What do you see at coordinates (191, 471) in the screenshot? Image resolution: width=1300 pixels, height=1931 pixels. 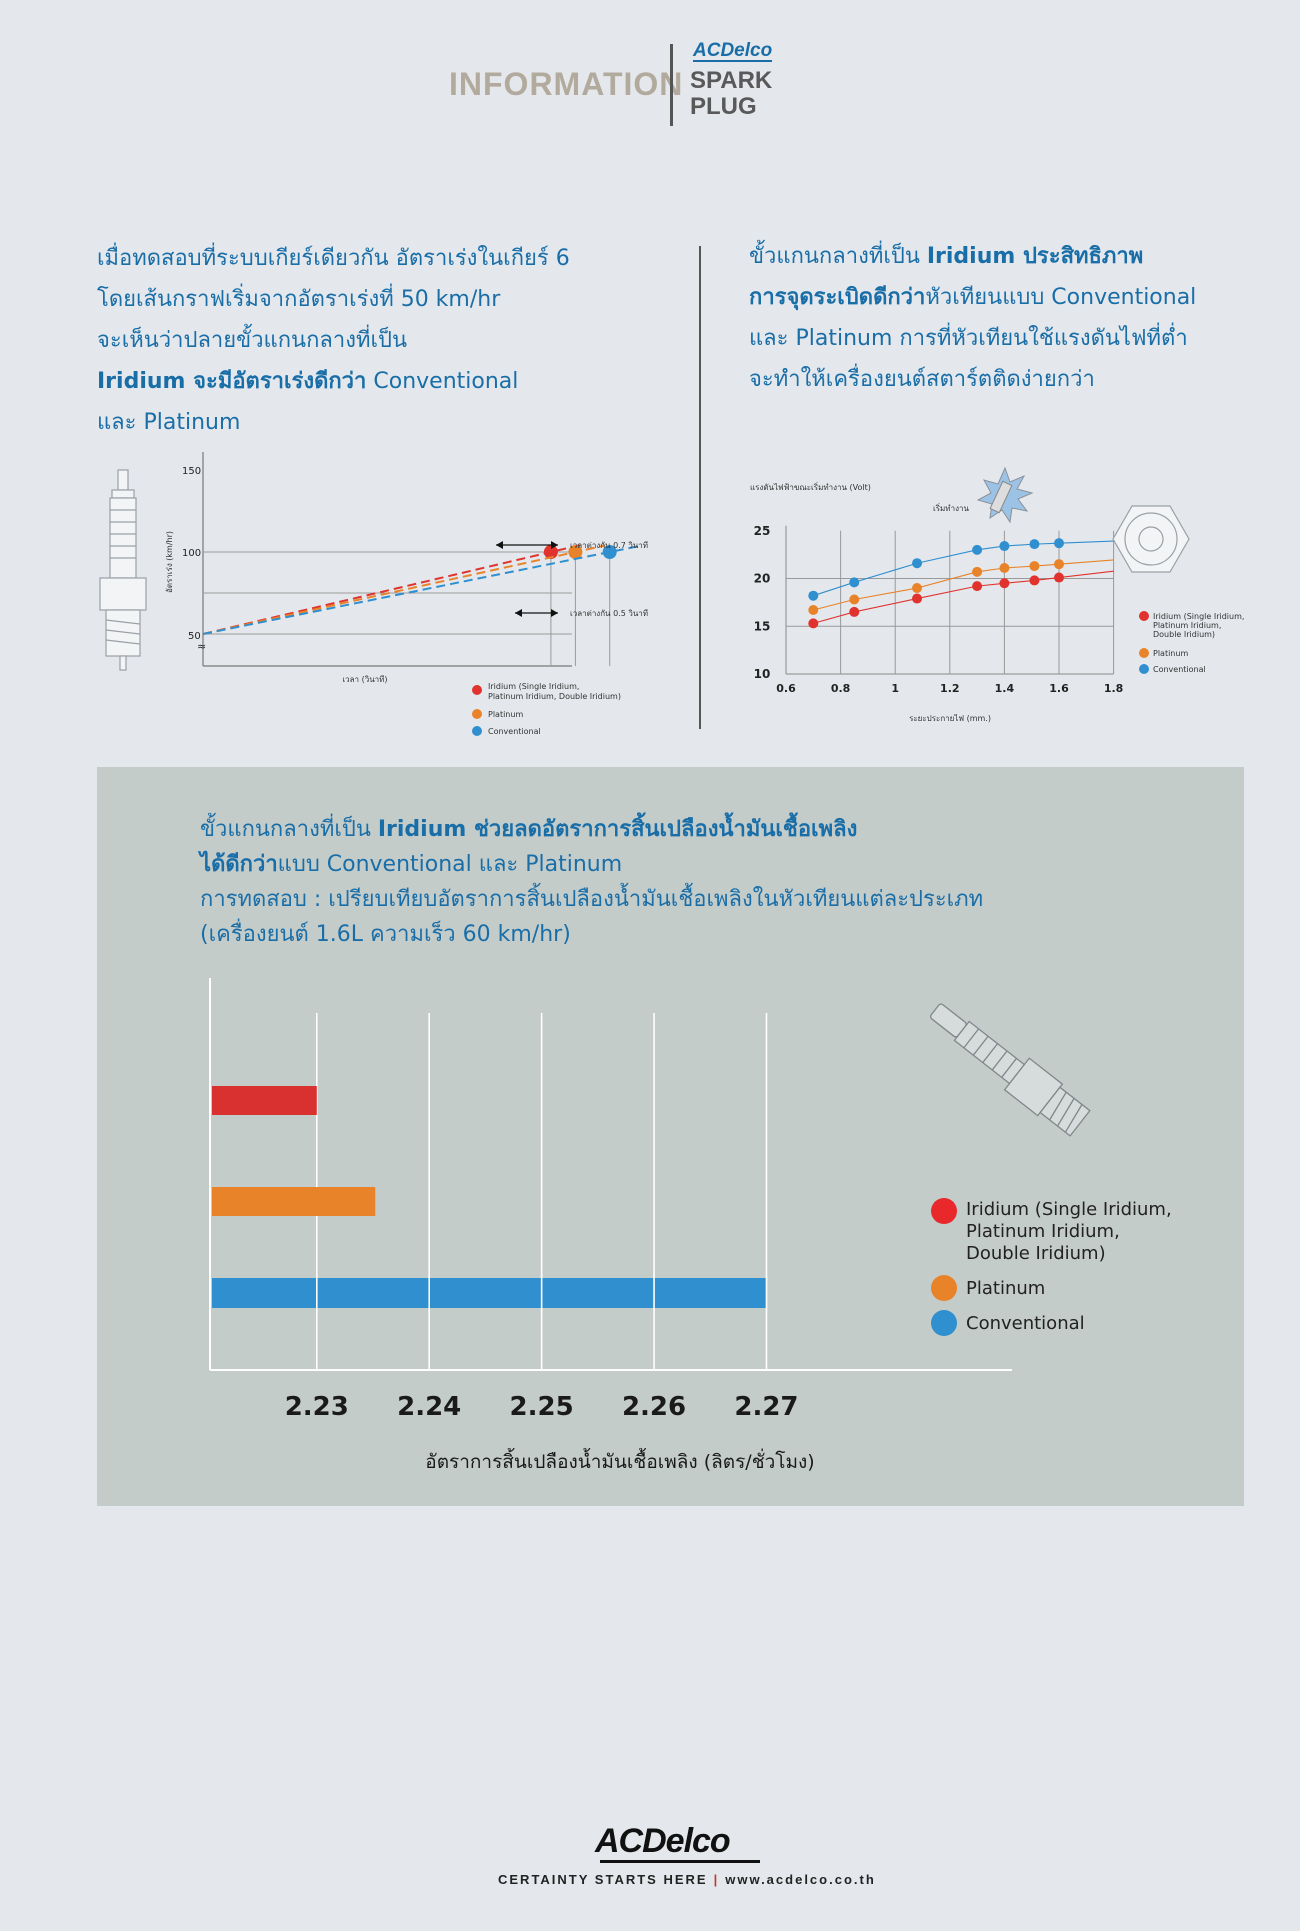 I see `y-tick-label: 150` at bounding box center [191, 471].